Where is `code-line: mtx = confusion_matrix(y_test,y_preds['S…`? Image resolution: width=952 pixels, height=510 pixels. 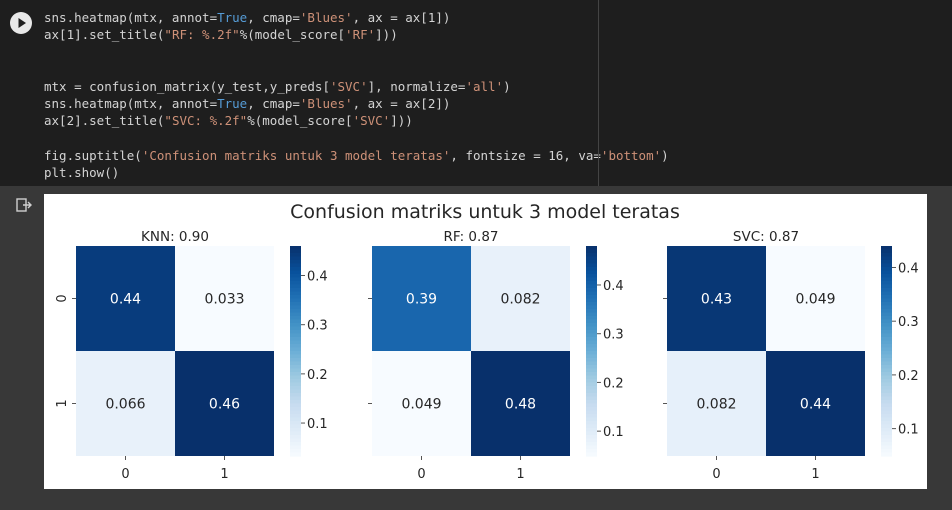
code-line: mtx = confusion_matrix(y_test,y_preds['S… is located at coordinates (321, 86).